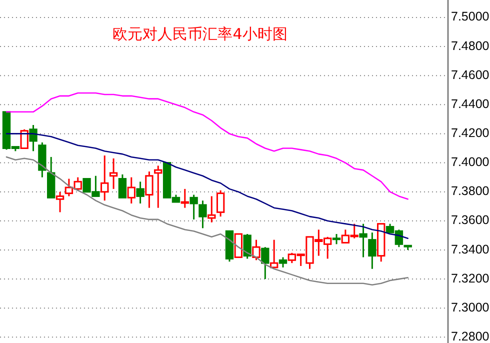 Image resolution: width=490 pixels, height=343 pixels. I want to click on y-tick-label: 7.4200, so click(470, 133).